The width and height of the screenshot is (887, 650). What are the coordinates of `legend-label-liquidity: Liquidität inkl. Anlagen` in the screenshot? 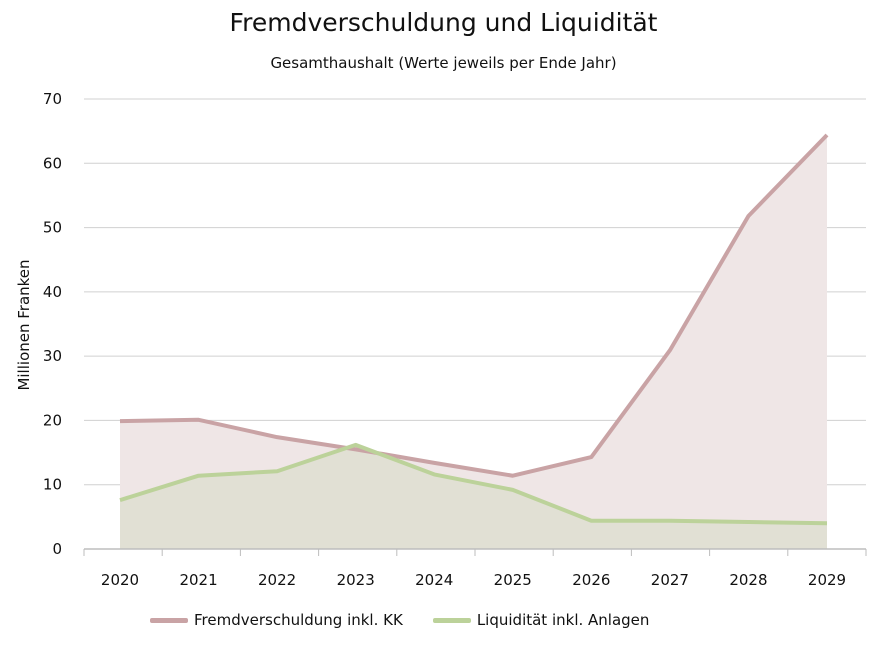 It's located at (563, 620).